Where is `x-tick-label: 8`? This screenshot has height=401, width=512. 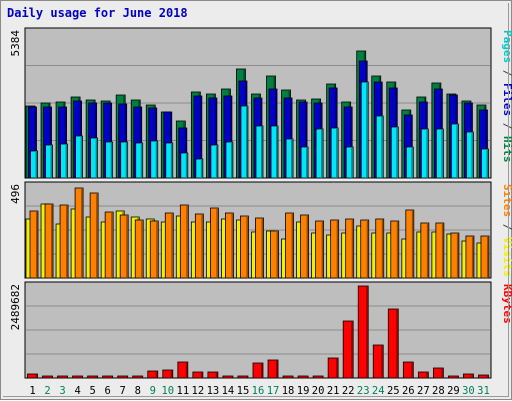
x-tick-label: 8 is located at coordinates (138, 391).